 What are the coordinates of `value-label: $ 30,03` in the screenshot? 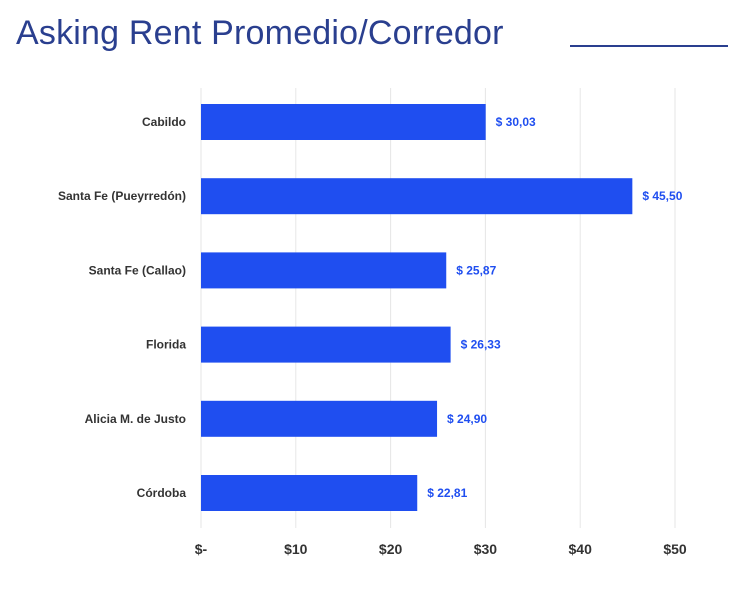 It's located at (516, 122).